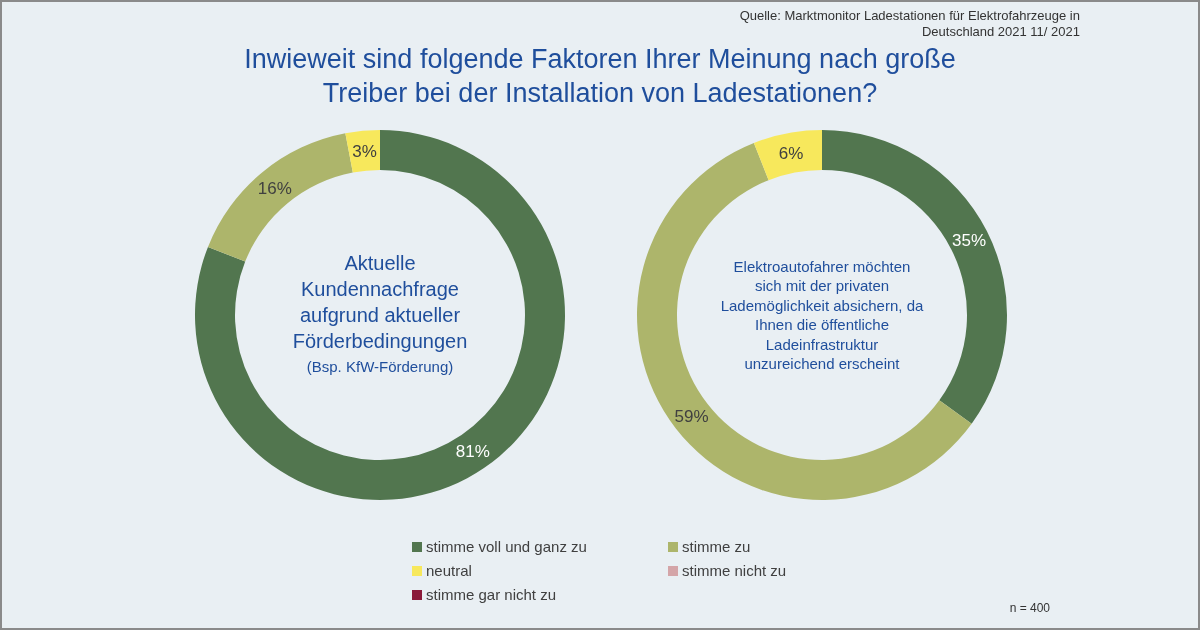  Describe the element at coordinates (734, 570) in the screenshot. I see `legend-label: stimme nicht zu` at that location.